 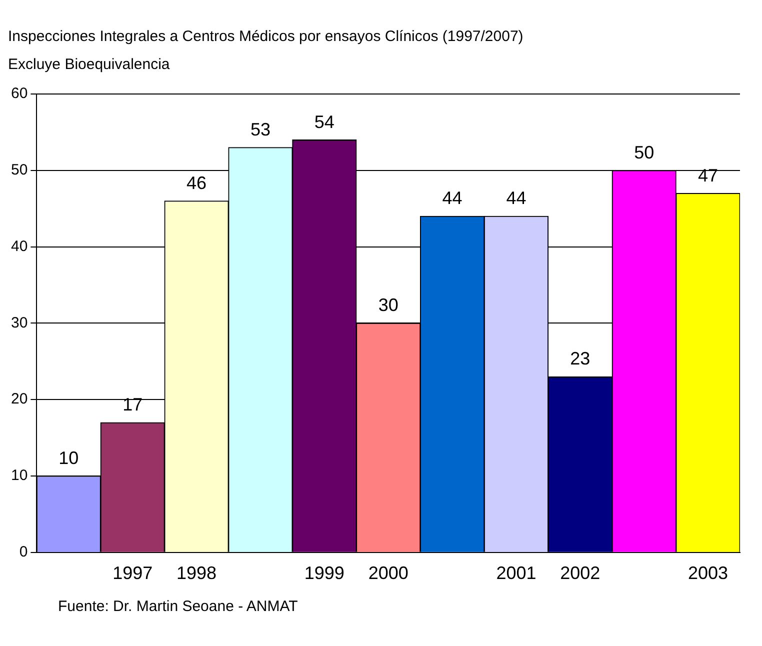 What do you see at coordinates (196, 182) in the screenshot?
I see `data-label: 46` at bounding box center [196, 182].